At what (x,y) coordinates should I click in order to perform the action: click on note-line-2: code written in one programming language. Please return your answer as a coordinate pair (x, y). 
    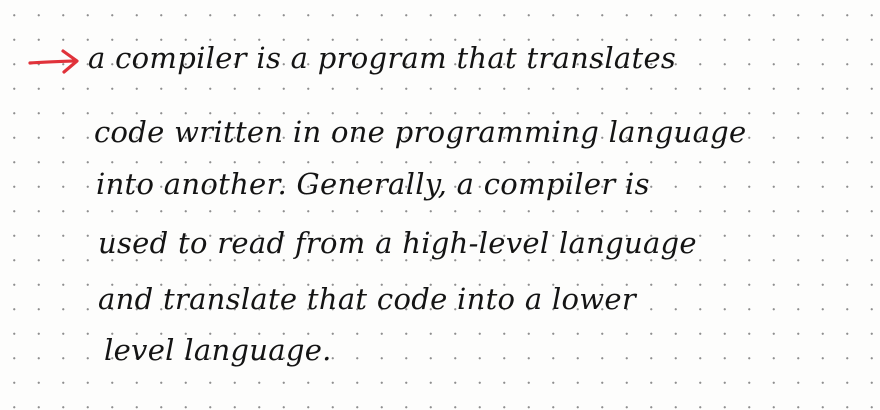
    Looking at the image, I should click on (420, 132).